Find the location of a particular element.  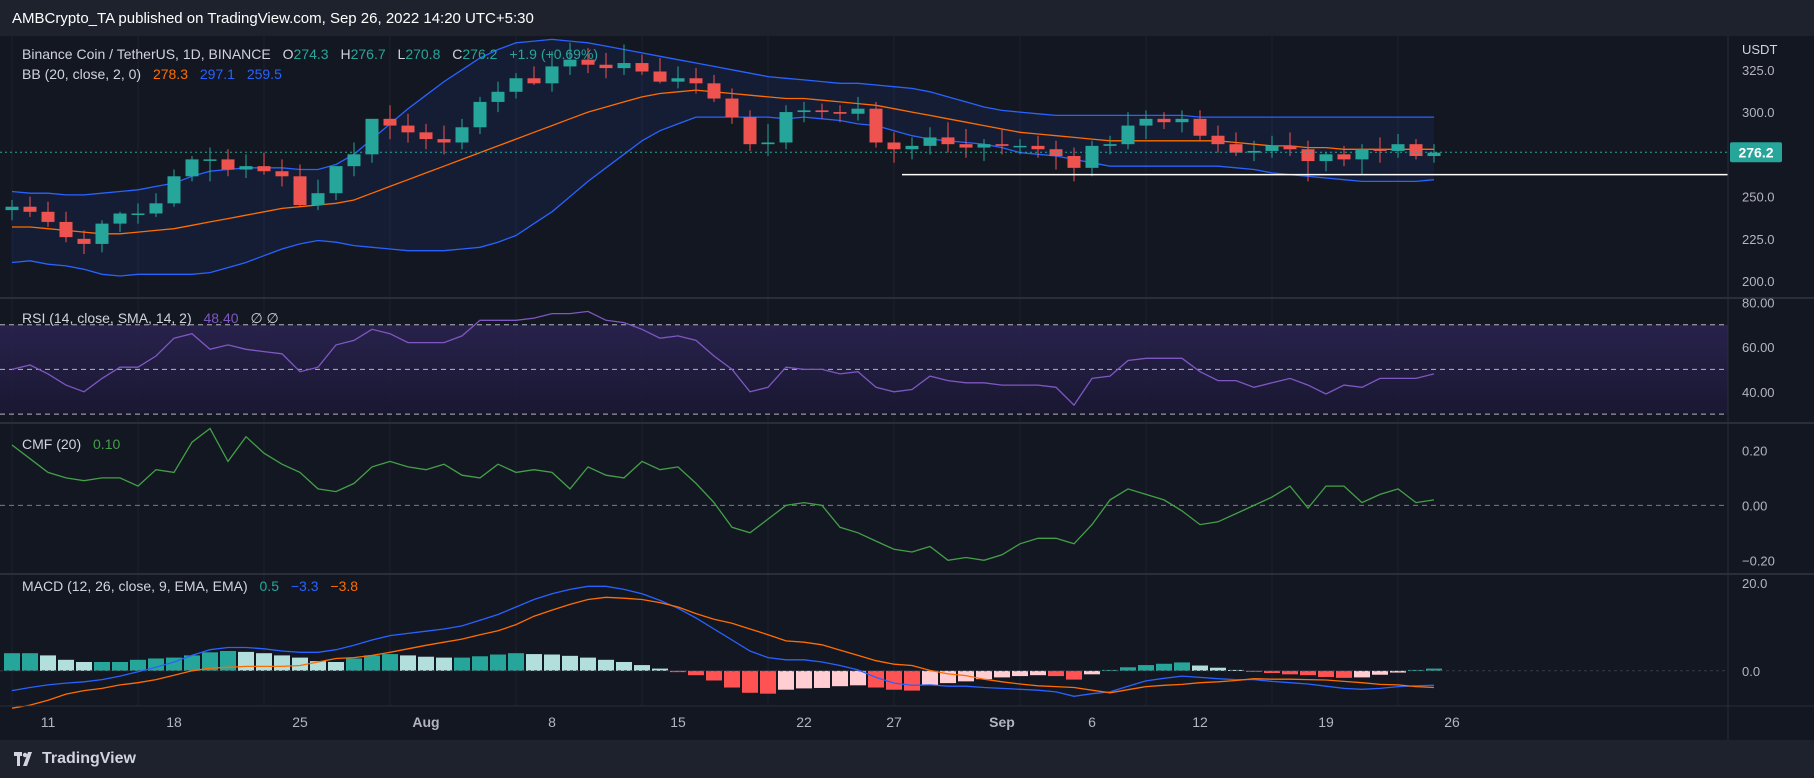

price-tick: 325.0 is located at coordinates (1758, 70).